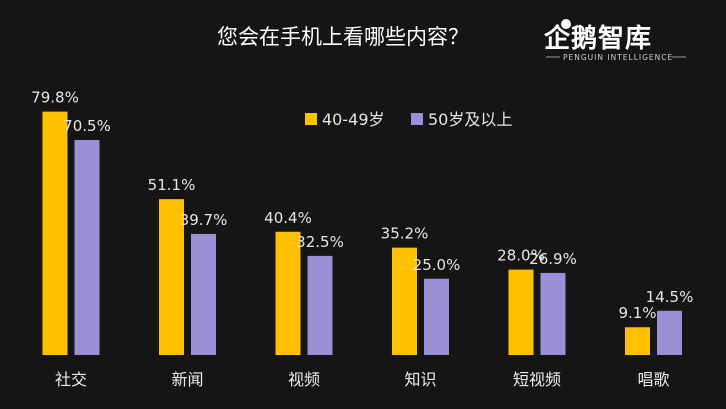 The height and width of the screenshot is (409, 726). Describe the element at coordinates (55, 98) in the screenshot. I see `value-label-series1-cat1: 79.8%` at that location.